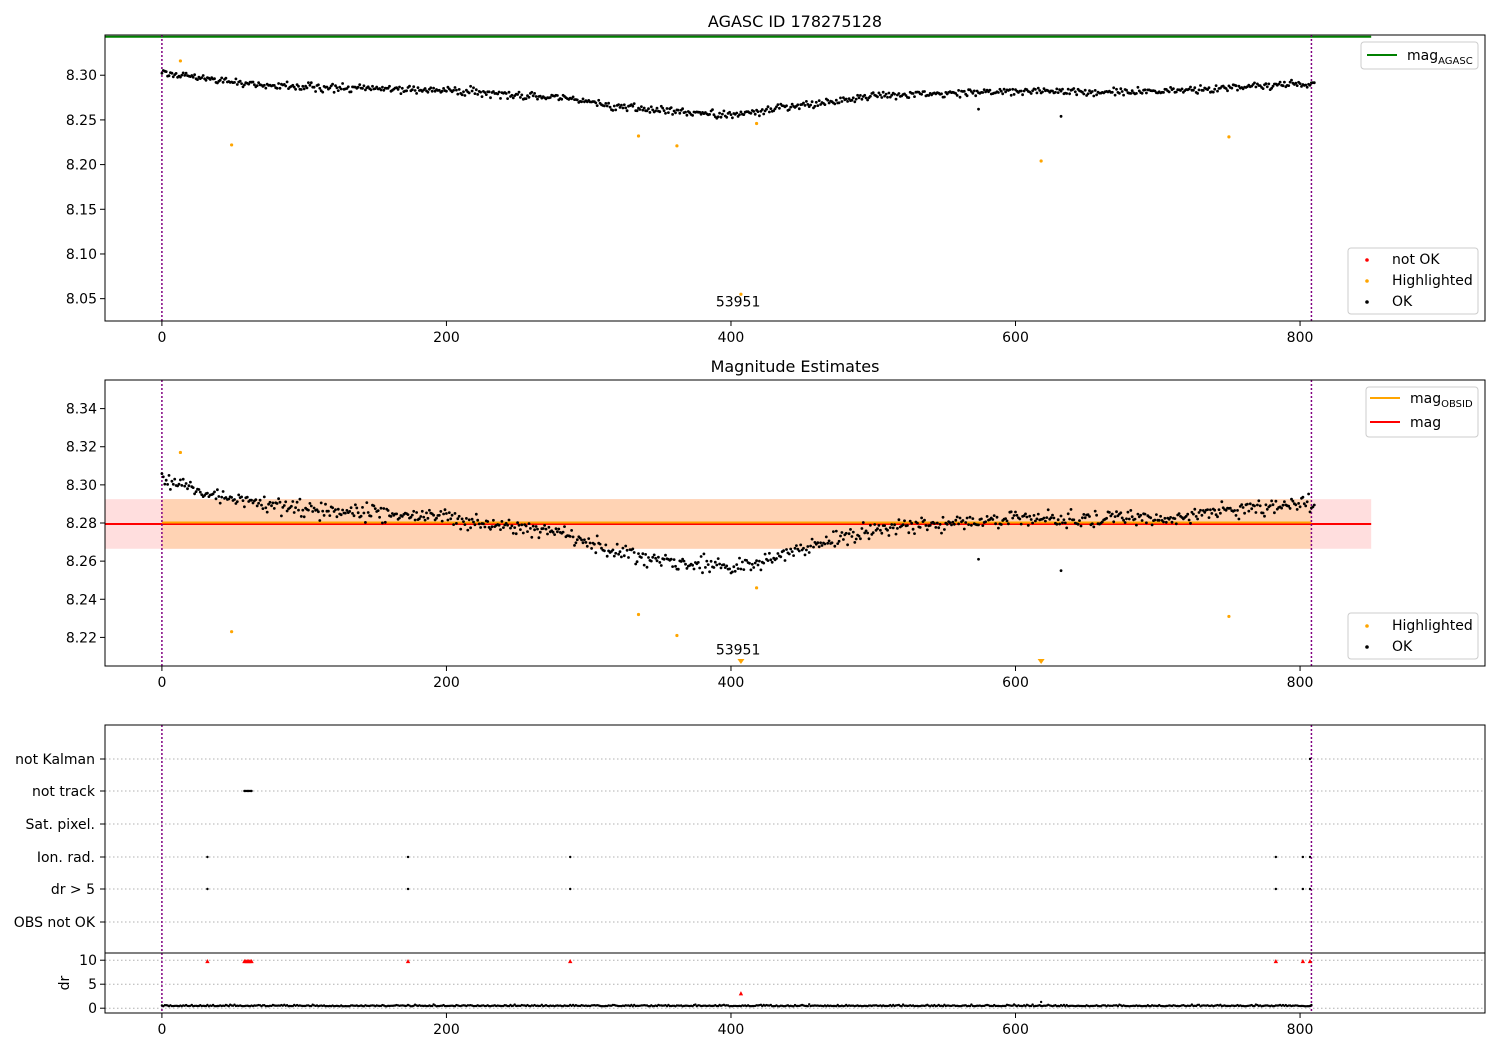 The image size is (1500, 1050). Describe the element at coordinates (85, 524) in the screenshot. I see `magnitude-y-ticks: 8.22 8.24 8.26 8.28 8.30 8.32 8.34` at that location.